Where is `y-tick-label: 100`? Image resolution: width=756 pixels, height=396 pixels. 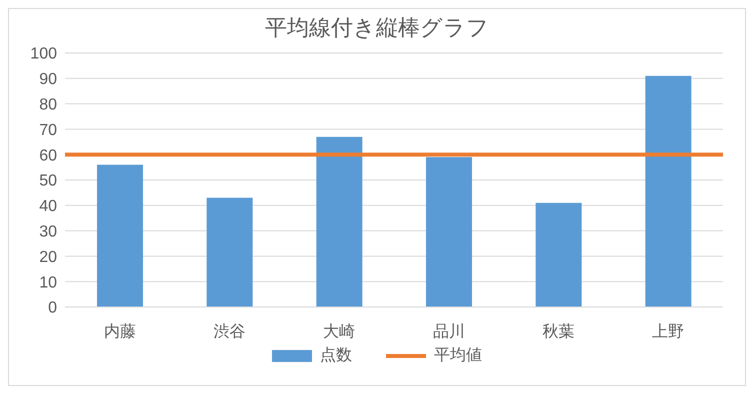
y-tick-label: 100 is located at coordinates (44, 54).